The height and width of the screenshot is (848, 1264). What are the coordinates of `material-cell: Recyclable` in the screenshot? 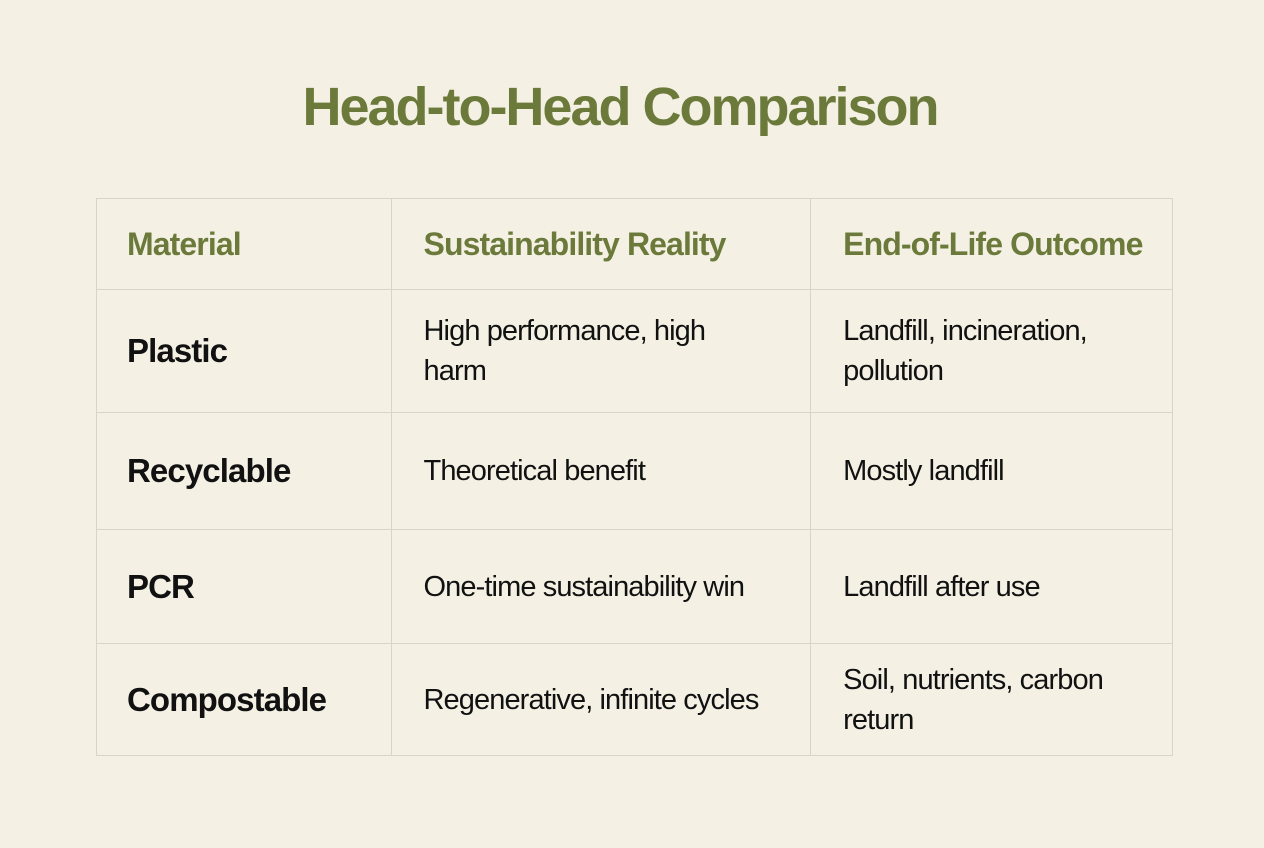 It's located at (244, 471).